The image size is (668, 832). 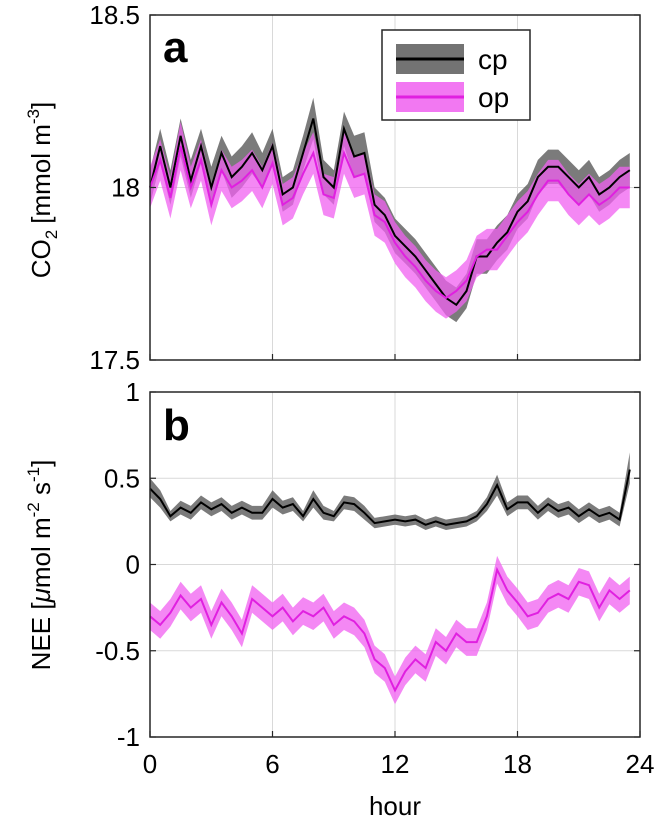 What do you see at coordinates (176, 425) in the screenshot?
I see `panel-b-label: b` at bounding box center [176, 425].